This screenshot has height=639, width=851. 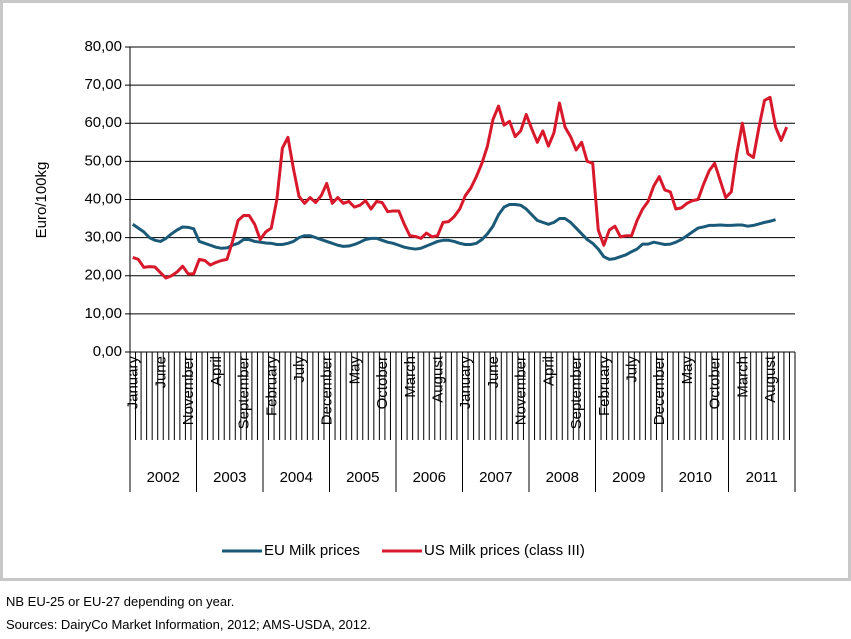 I want to click on y-tick-label: 40,00, so click(x=103, y=198).